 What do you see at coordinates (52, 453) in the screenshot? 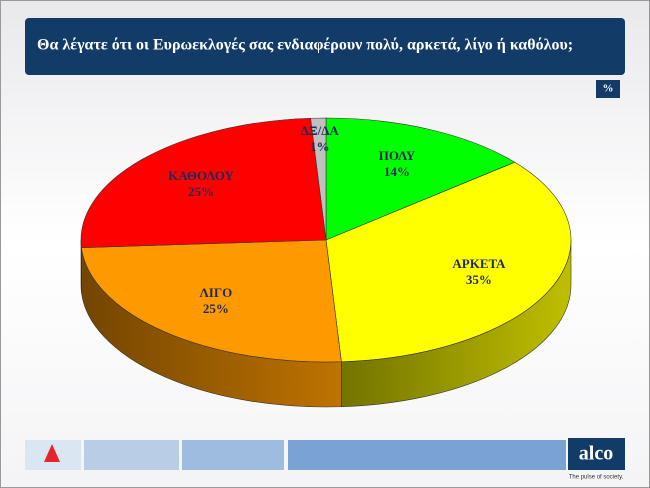
I see `footer-icon` at bounding box center [52, 453].